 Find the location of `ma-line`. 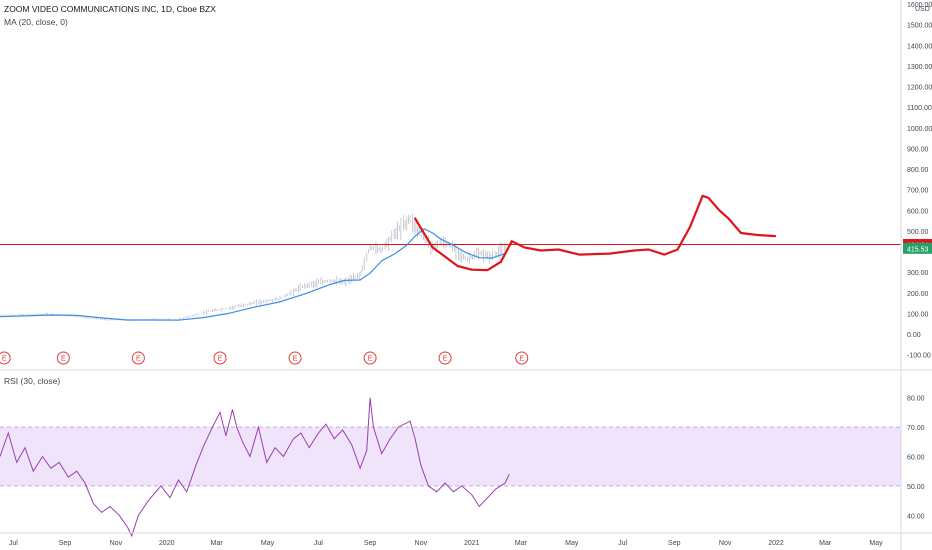

ma-line is located at coordinates (253, 274).